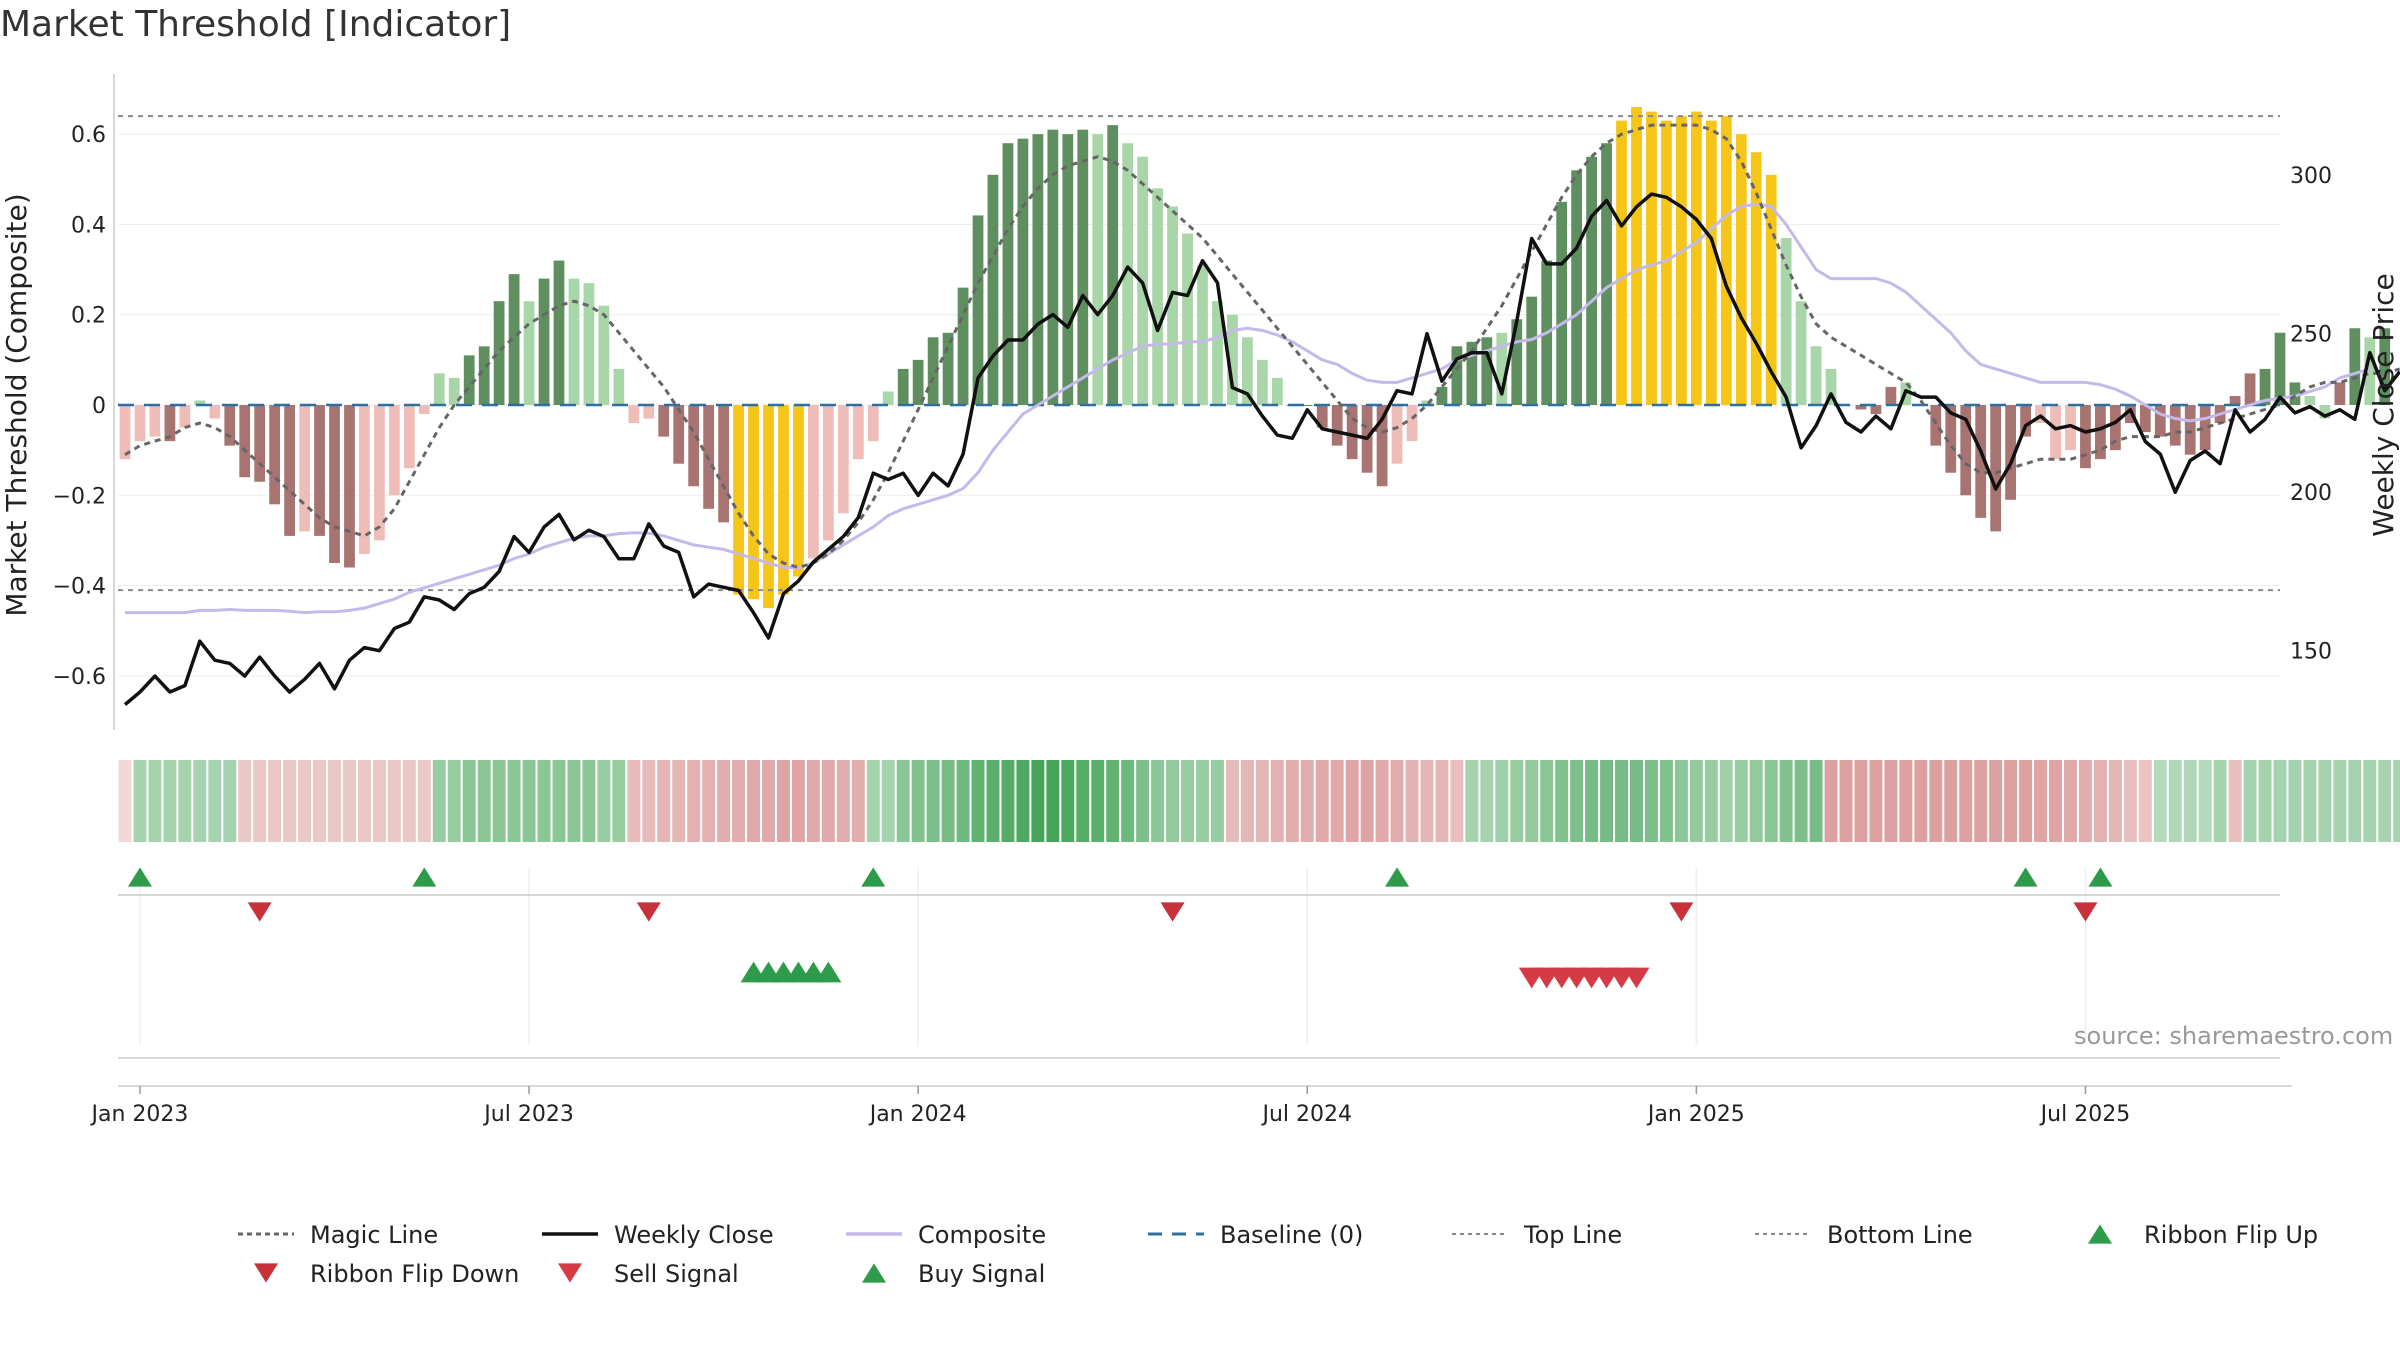 The height and width of the screenshot is (1350, 2400). What do you see at coordinates (528, 1114) in the screenshot?
I see `x-tick-label: Jul 2023` at bounding box center [528, 1114].